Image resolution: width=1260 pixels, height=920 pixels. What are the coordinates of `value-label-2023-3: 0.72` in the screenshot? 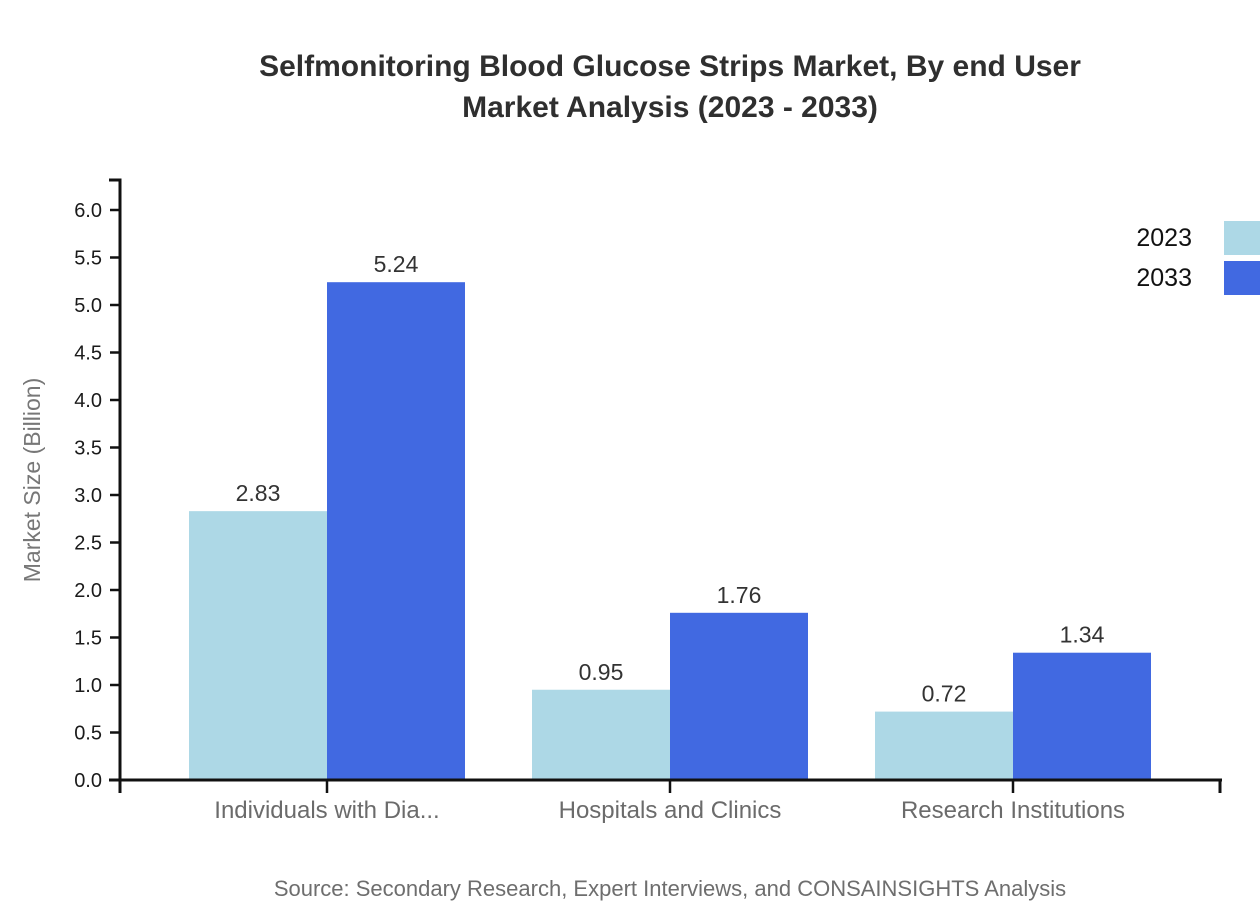 It's located at (944, 694).